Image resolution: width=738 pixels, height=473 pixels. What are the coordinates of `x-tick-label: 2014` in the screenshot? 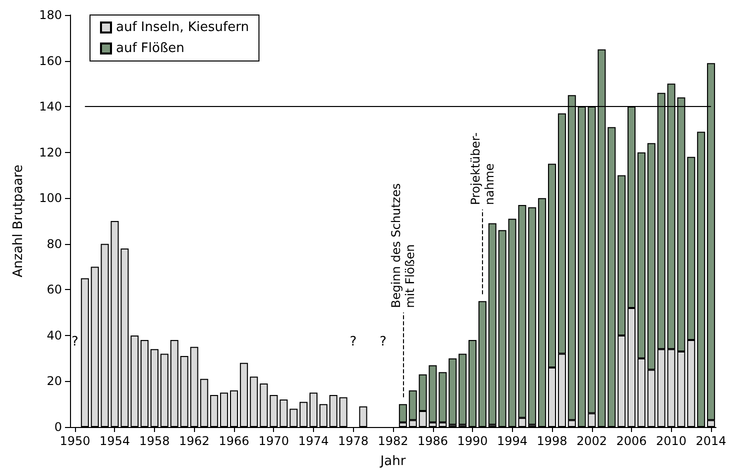 It's located at (711, 441).